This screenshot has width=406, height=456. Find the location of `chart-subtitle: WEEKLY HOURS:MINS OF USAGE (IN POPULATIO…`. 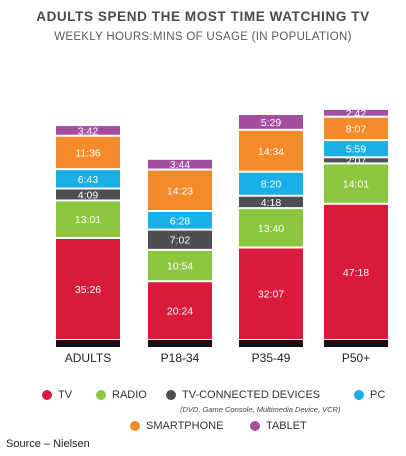

chart-subtitle: WEEKLY HOURS:MINS OF USAGE (IN POPULATIO… is located at coordinates (203, 37).